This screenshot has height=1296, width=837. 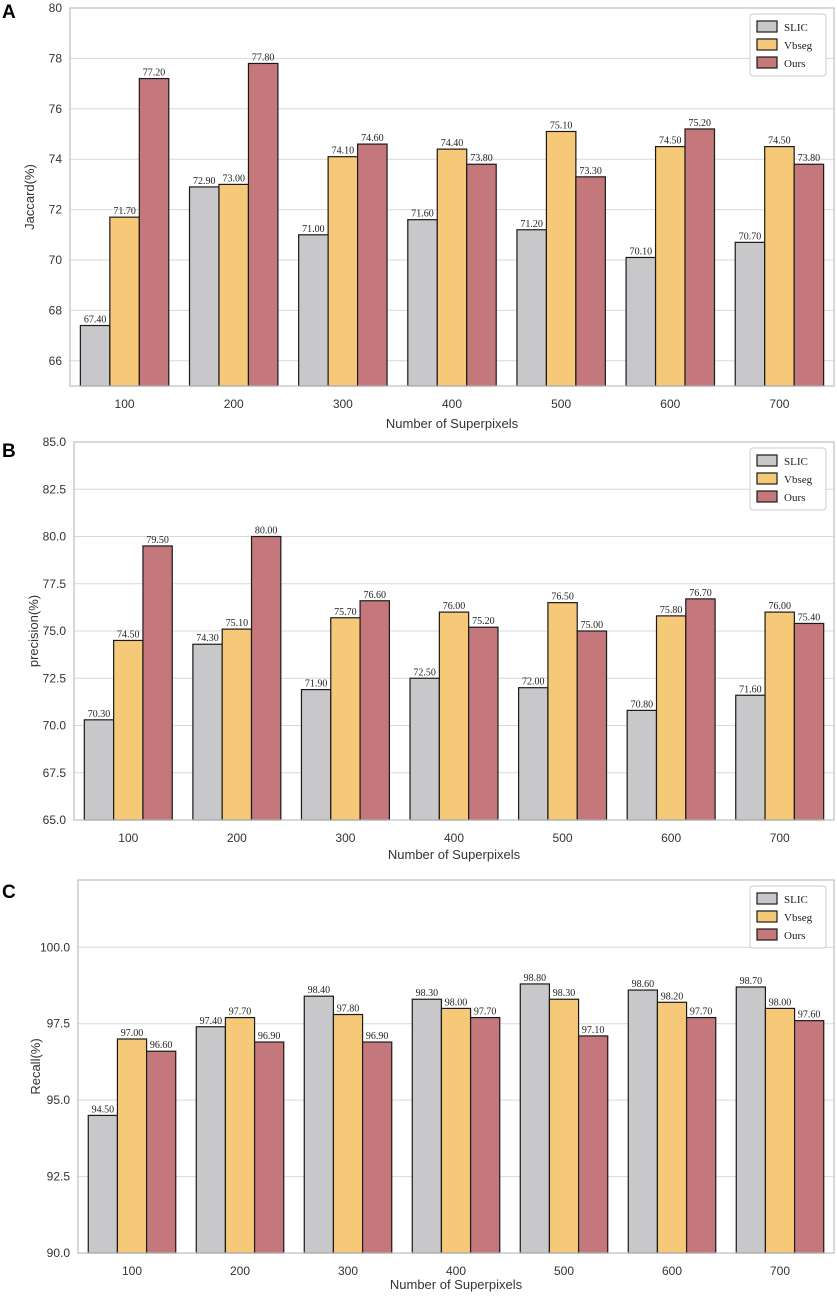 What do you see at coordinates (99, 714) in the screenshot?
I see `data-label: 70.30` at bounding box center [99, 714].